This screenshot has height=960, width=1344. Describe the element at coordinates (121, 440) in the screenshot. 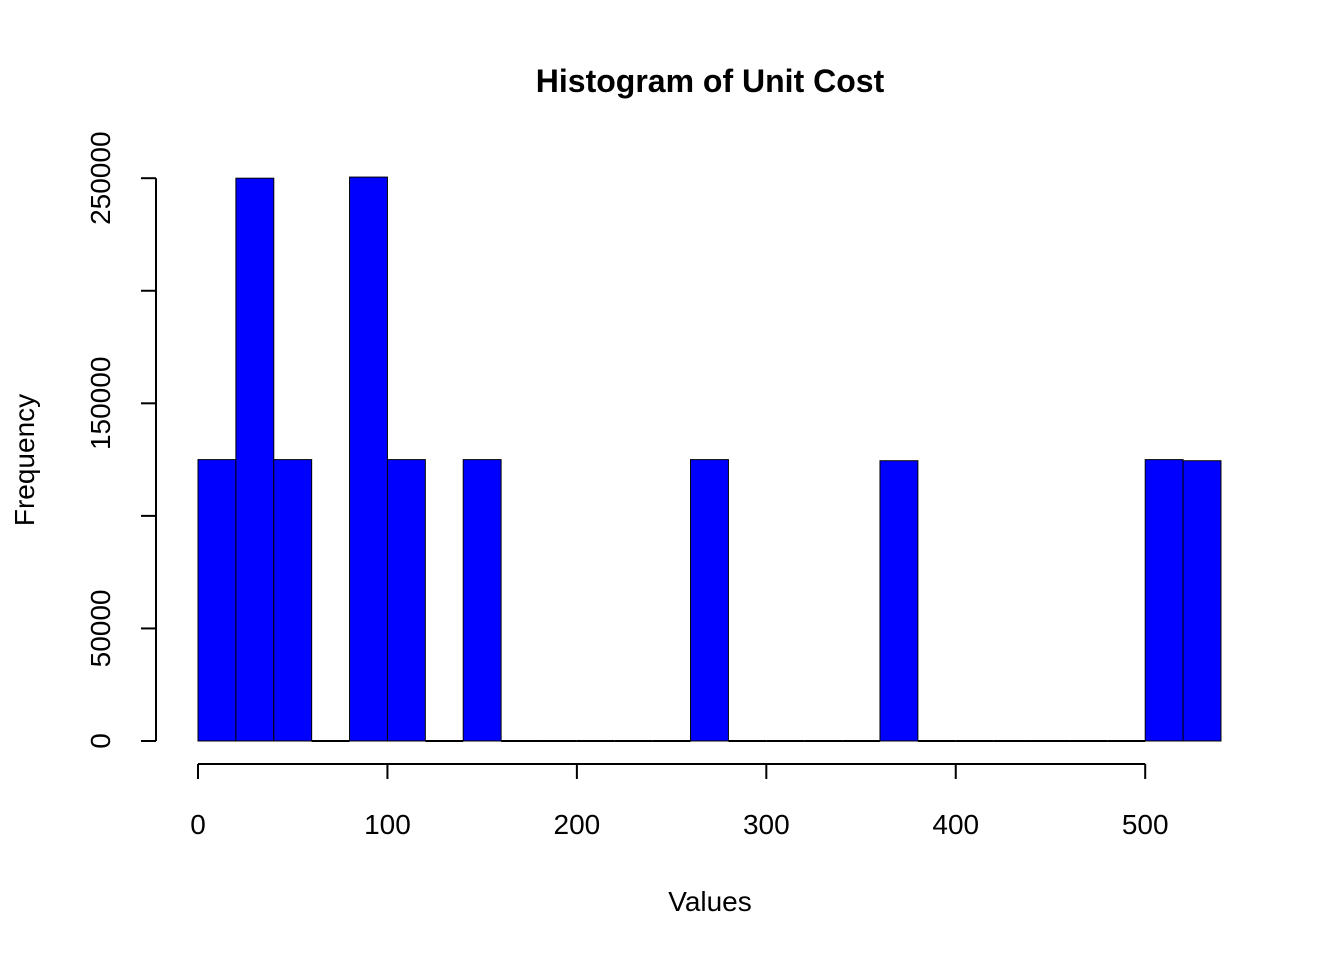

I see `y-axis: 0 50000 150000 250000` at that location.